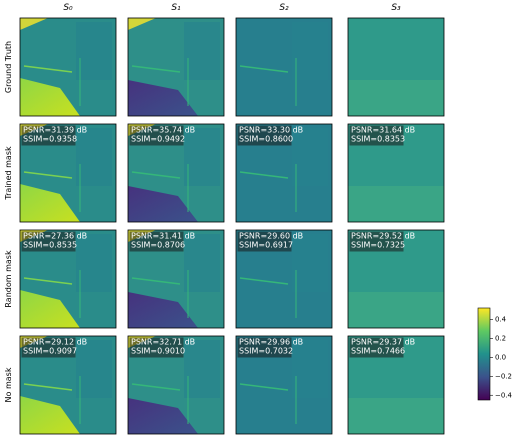  What do you see at coordinates (68, 8) in the screenshot?
I see `column-label: S₀` at bounding box center [68, 8].